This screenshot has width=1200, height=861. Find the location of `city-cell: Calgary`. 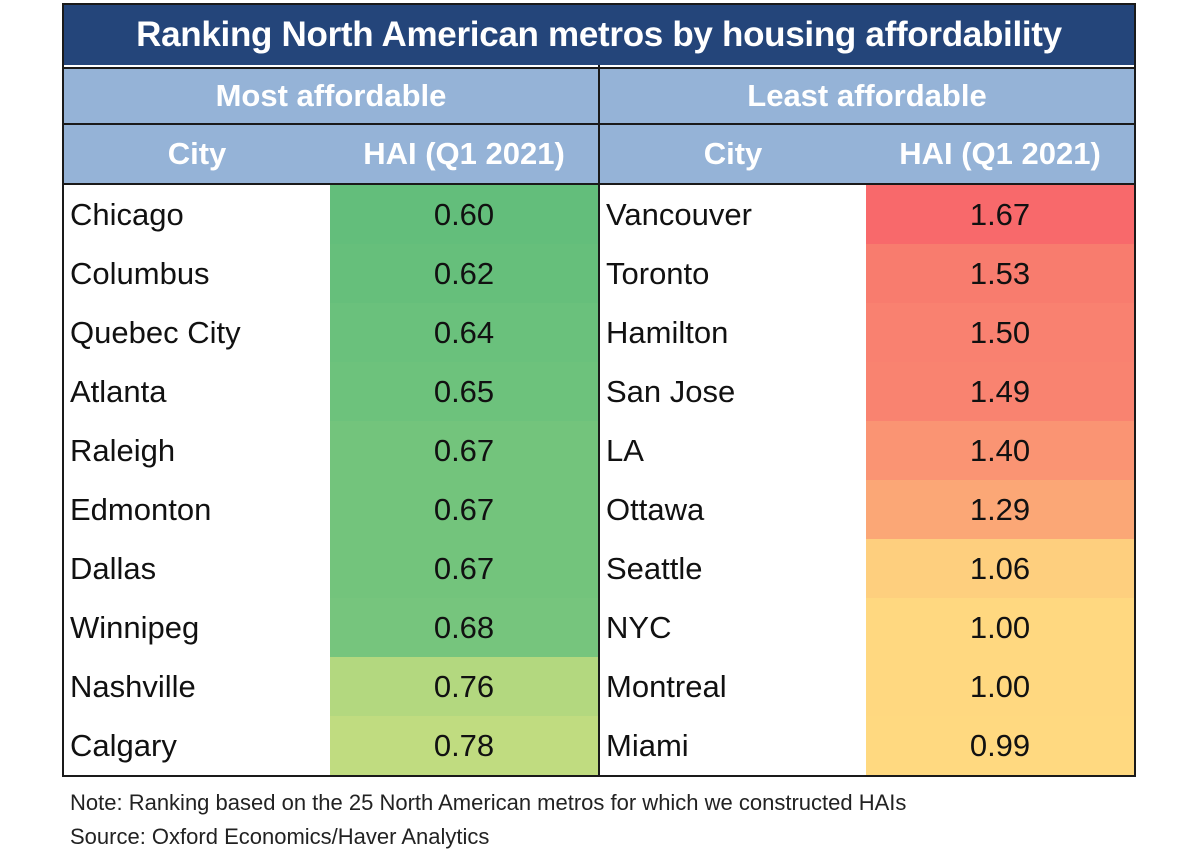

city-cell: Calgary is located at coordinates (197, 745).